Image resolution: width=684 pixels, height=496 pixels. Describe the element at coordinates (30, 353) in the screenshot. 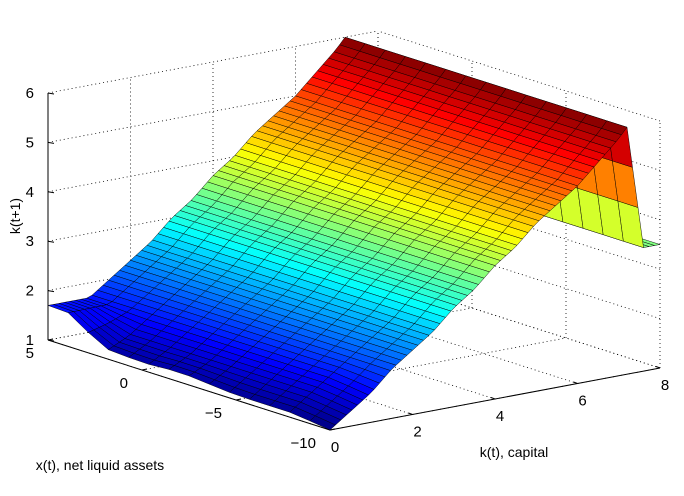

I see `x-tick-label: 5` at that location.